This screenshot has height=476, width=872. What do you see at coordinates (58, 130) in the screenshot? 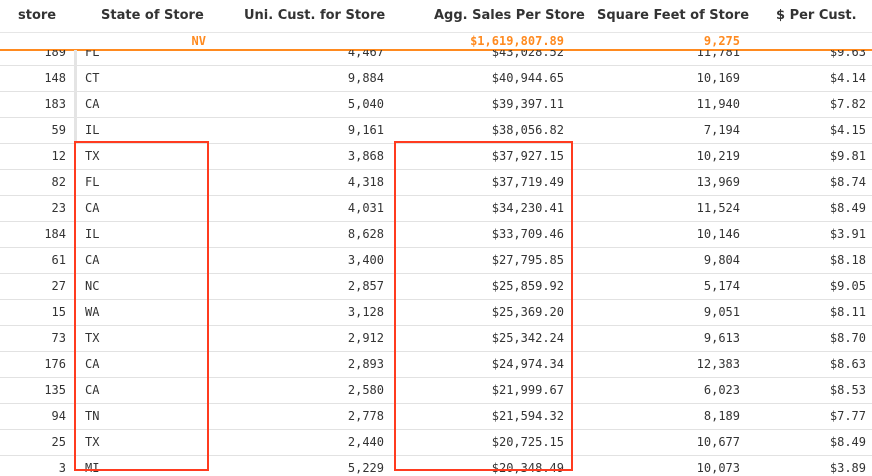
I see `cell-store: 59` at bounding box center [58, 130].